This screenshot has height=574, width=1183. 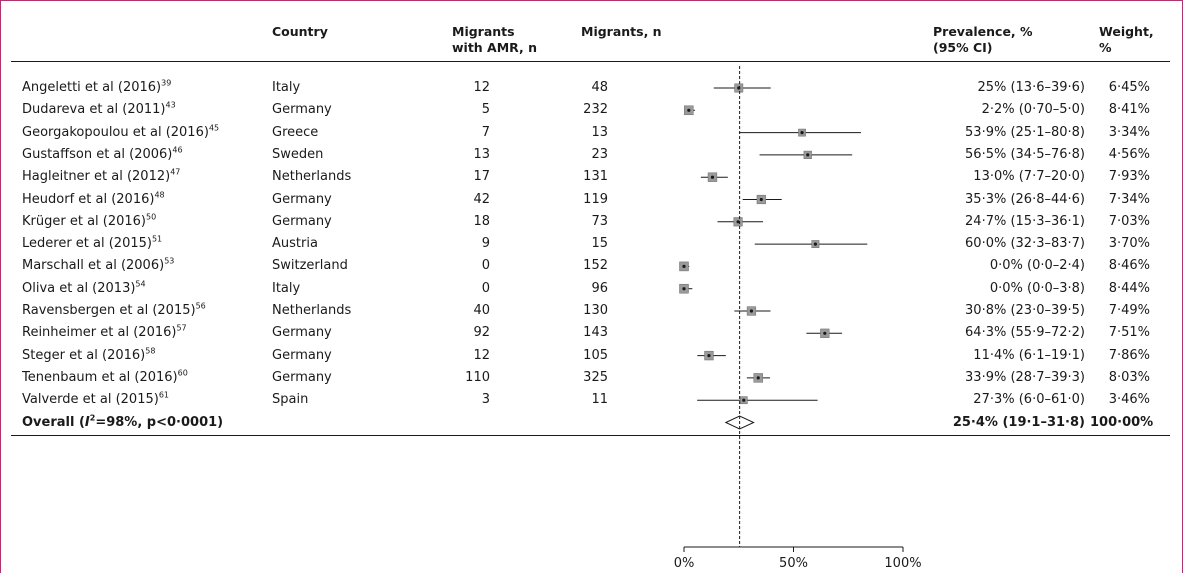 I want to click on overall-i2-symbol: I, so click(x=87, y=422).